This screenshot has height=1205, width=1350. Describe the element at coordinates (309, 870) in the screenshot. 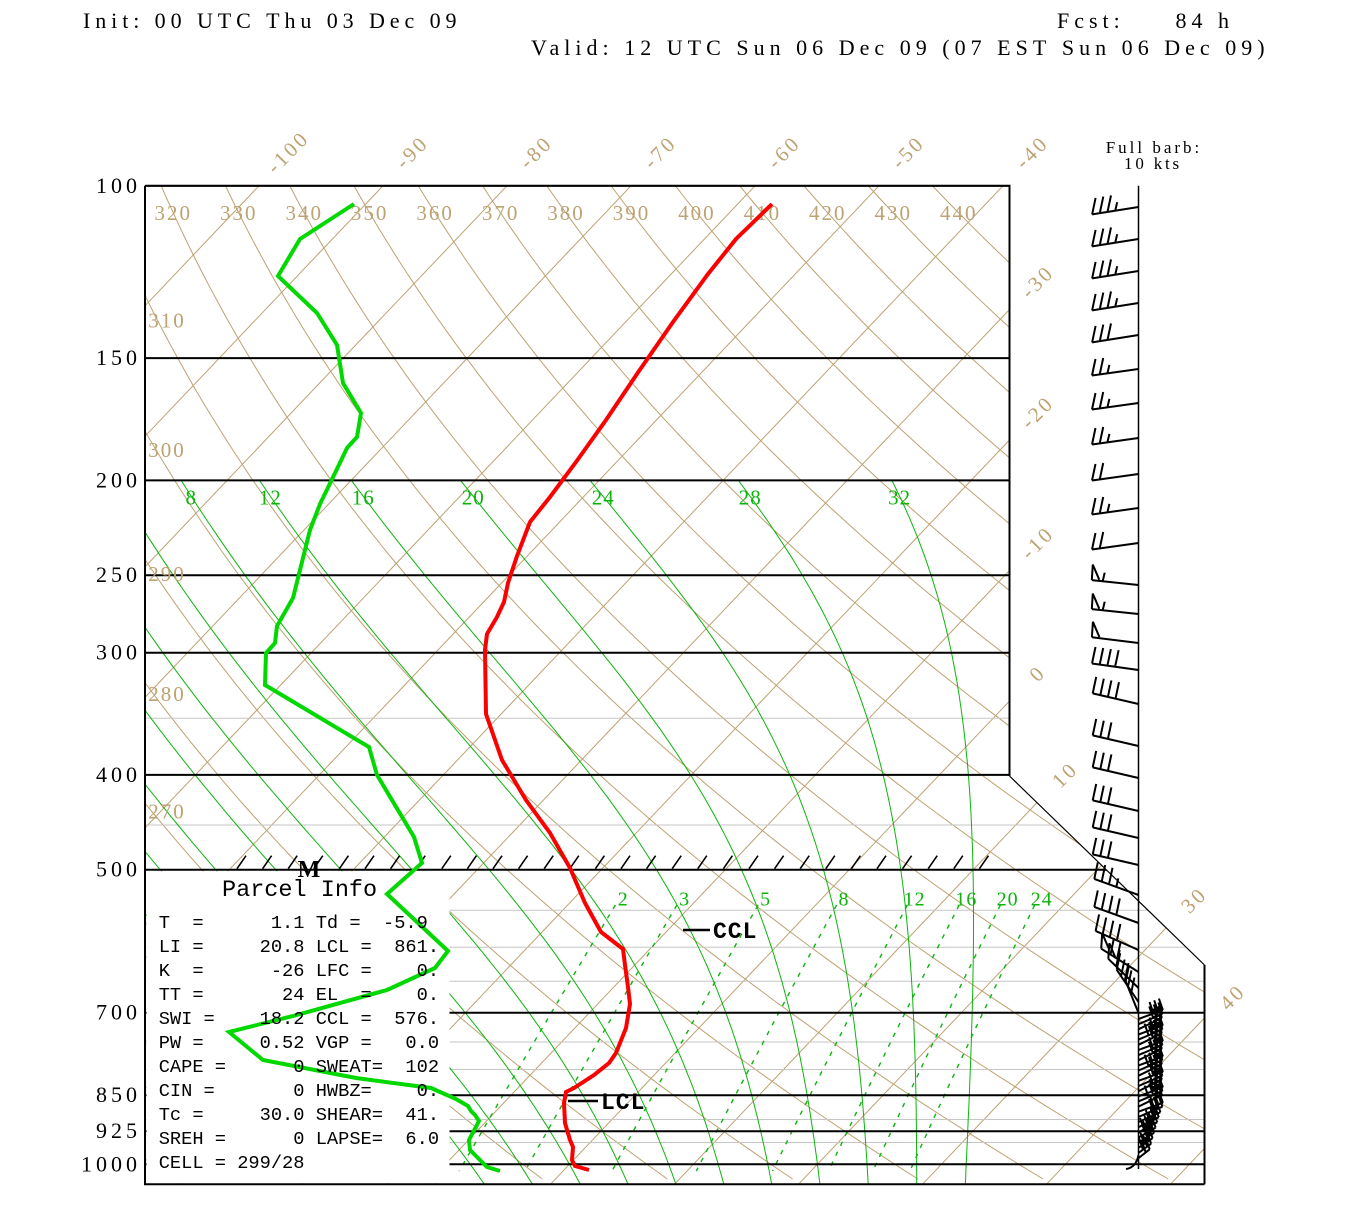

I see `svg-text: M` at that location.